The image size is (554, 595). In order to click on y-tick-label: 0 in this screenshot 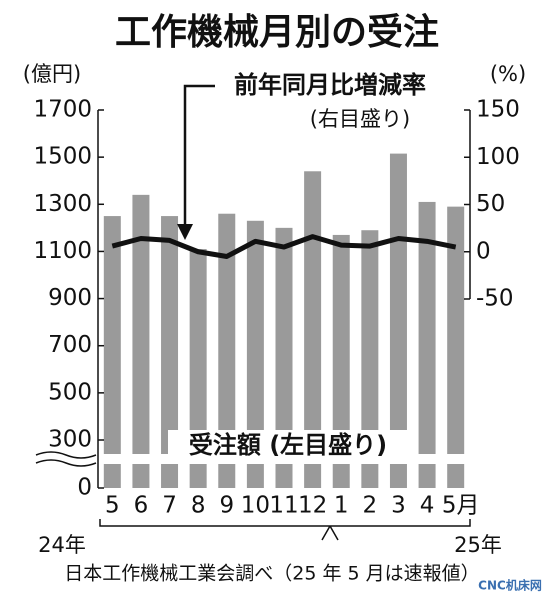, I will do `click(84, 488)`.